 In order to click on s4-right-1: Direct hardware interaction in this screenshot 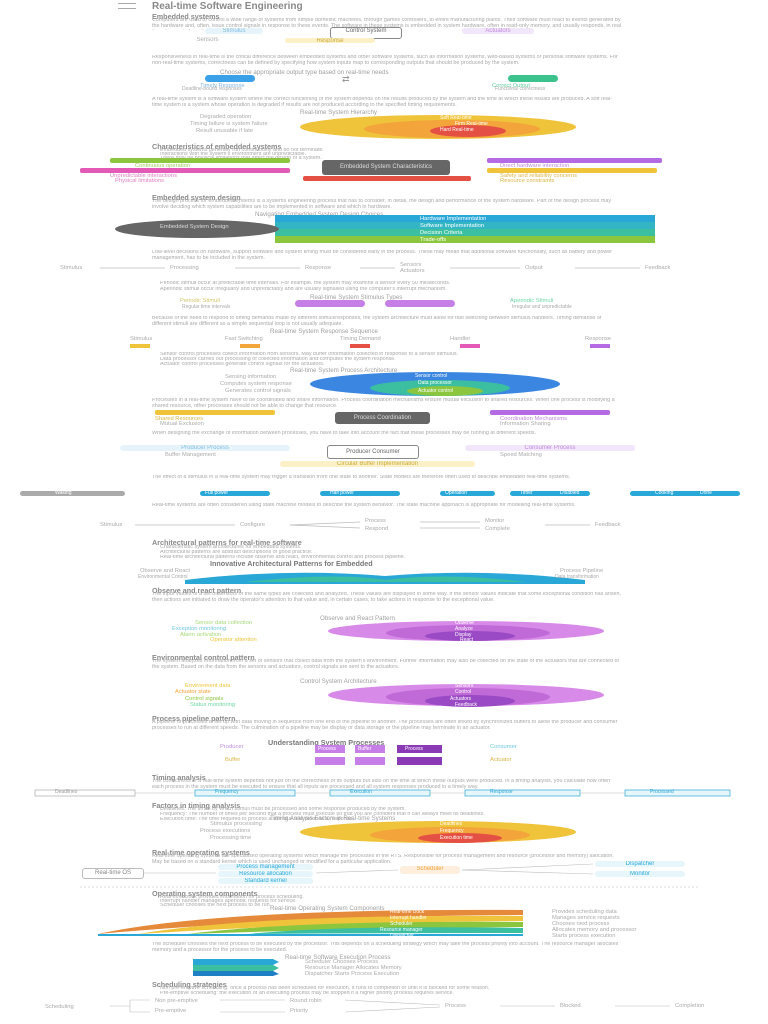, I will do `click(535, 166)`.